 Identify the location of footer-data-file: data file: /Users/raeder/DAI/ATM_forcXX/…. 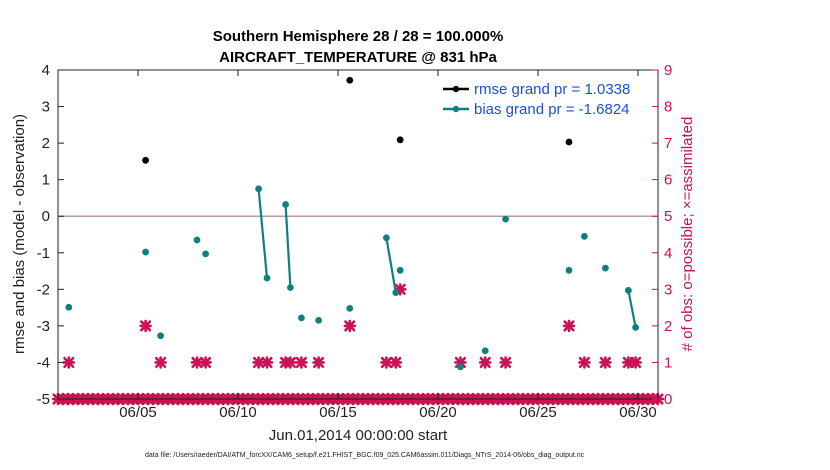
(365, 455).